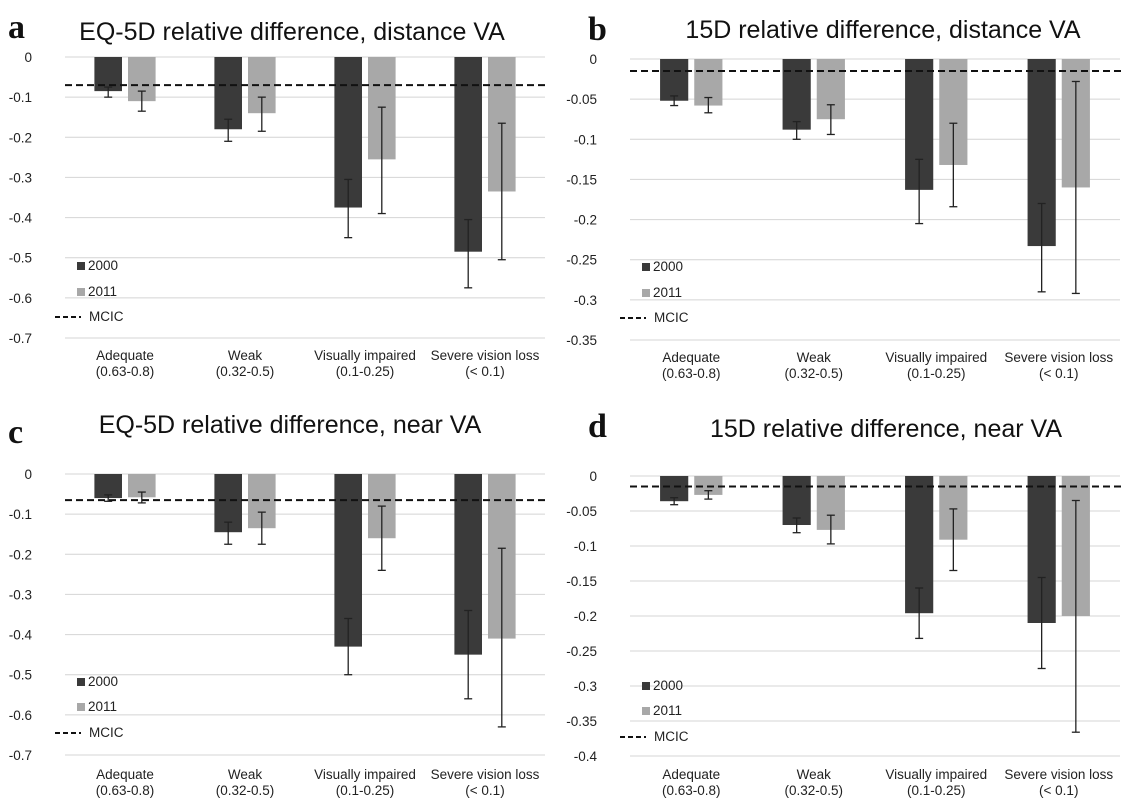 The height and width of the screenshot is (799, 1124). I want to click on chart-title: 15D relative difference, distance VA, so click(882, 30).